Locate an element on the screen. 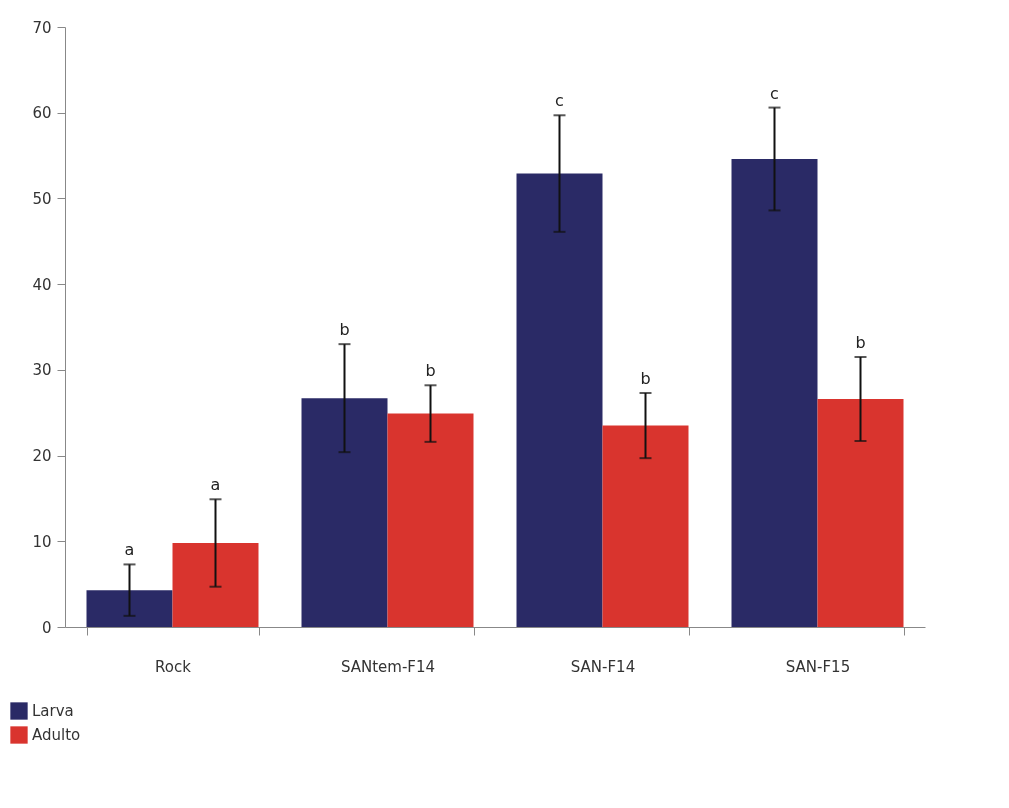 This screenshot has width=1009, height=808. x-tick-label: SAN-F15 is located at coordinates (818, 666).